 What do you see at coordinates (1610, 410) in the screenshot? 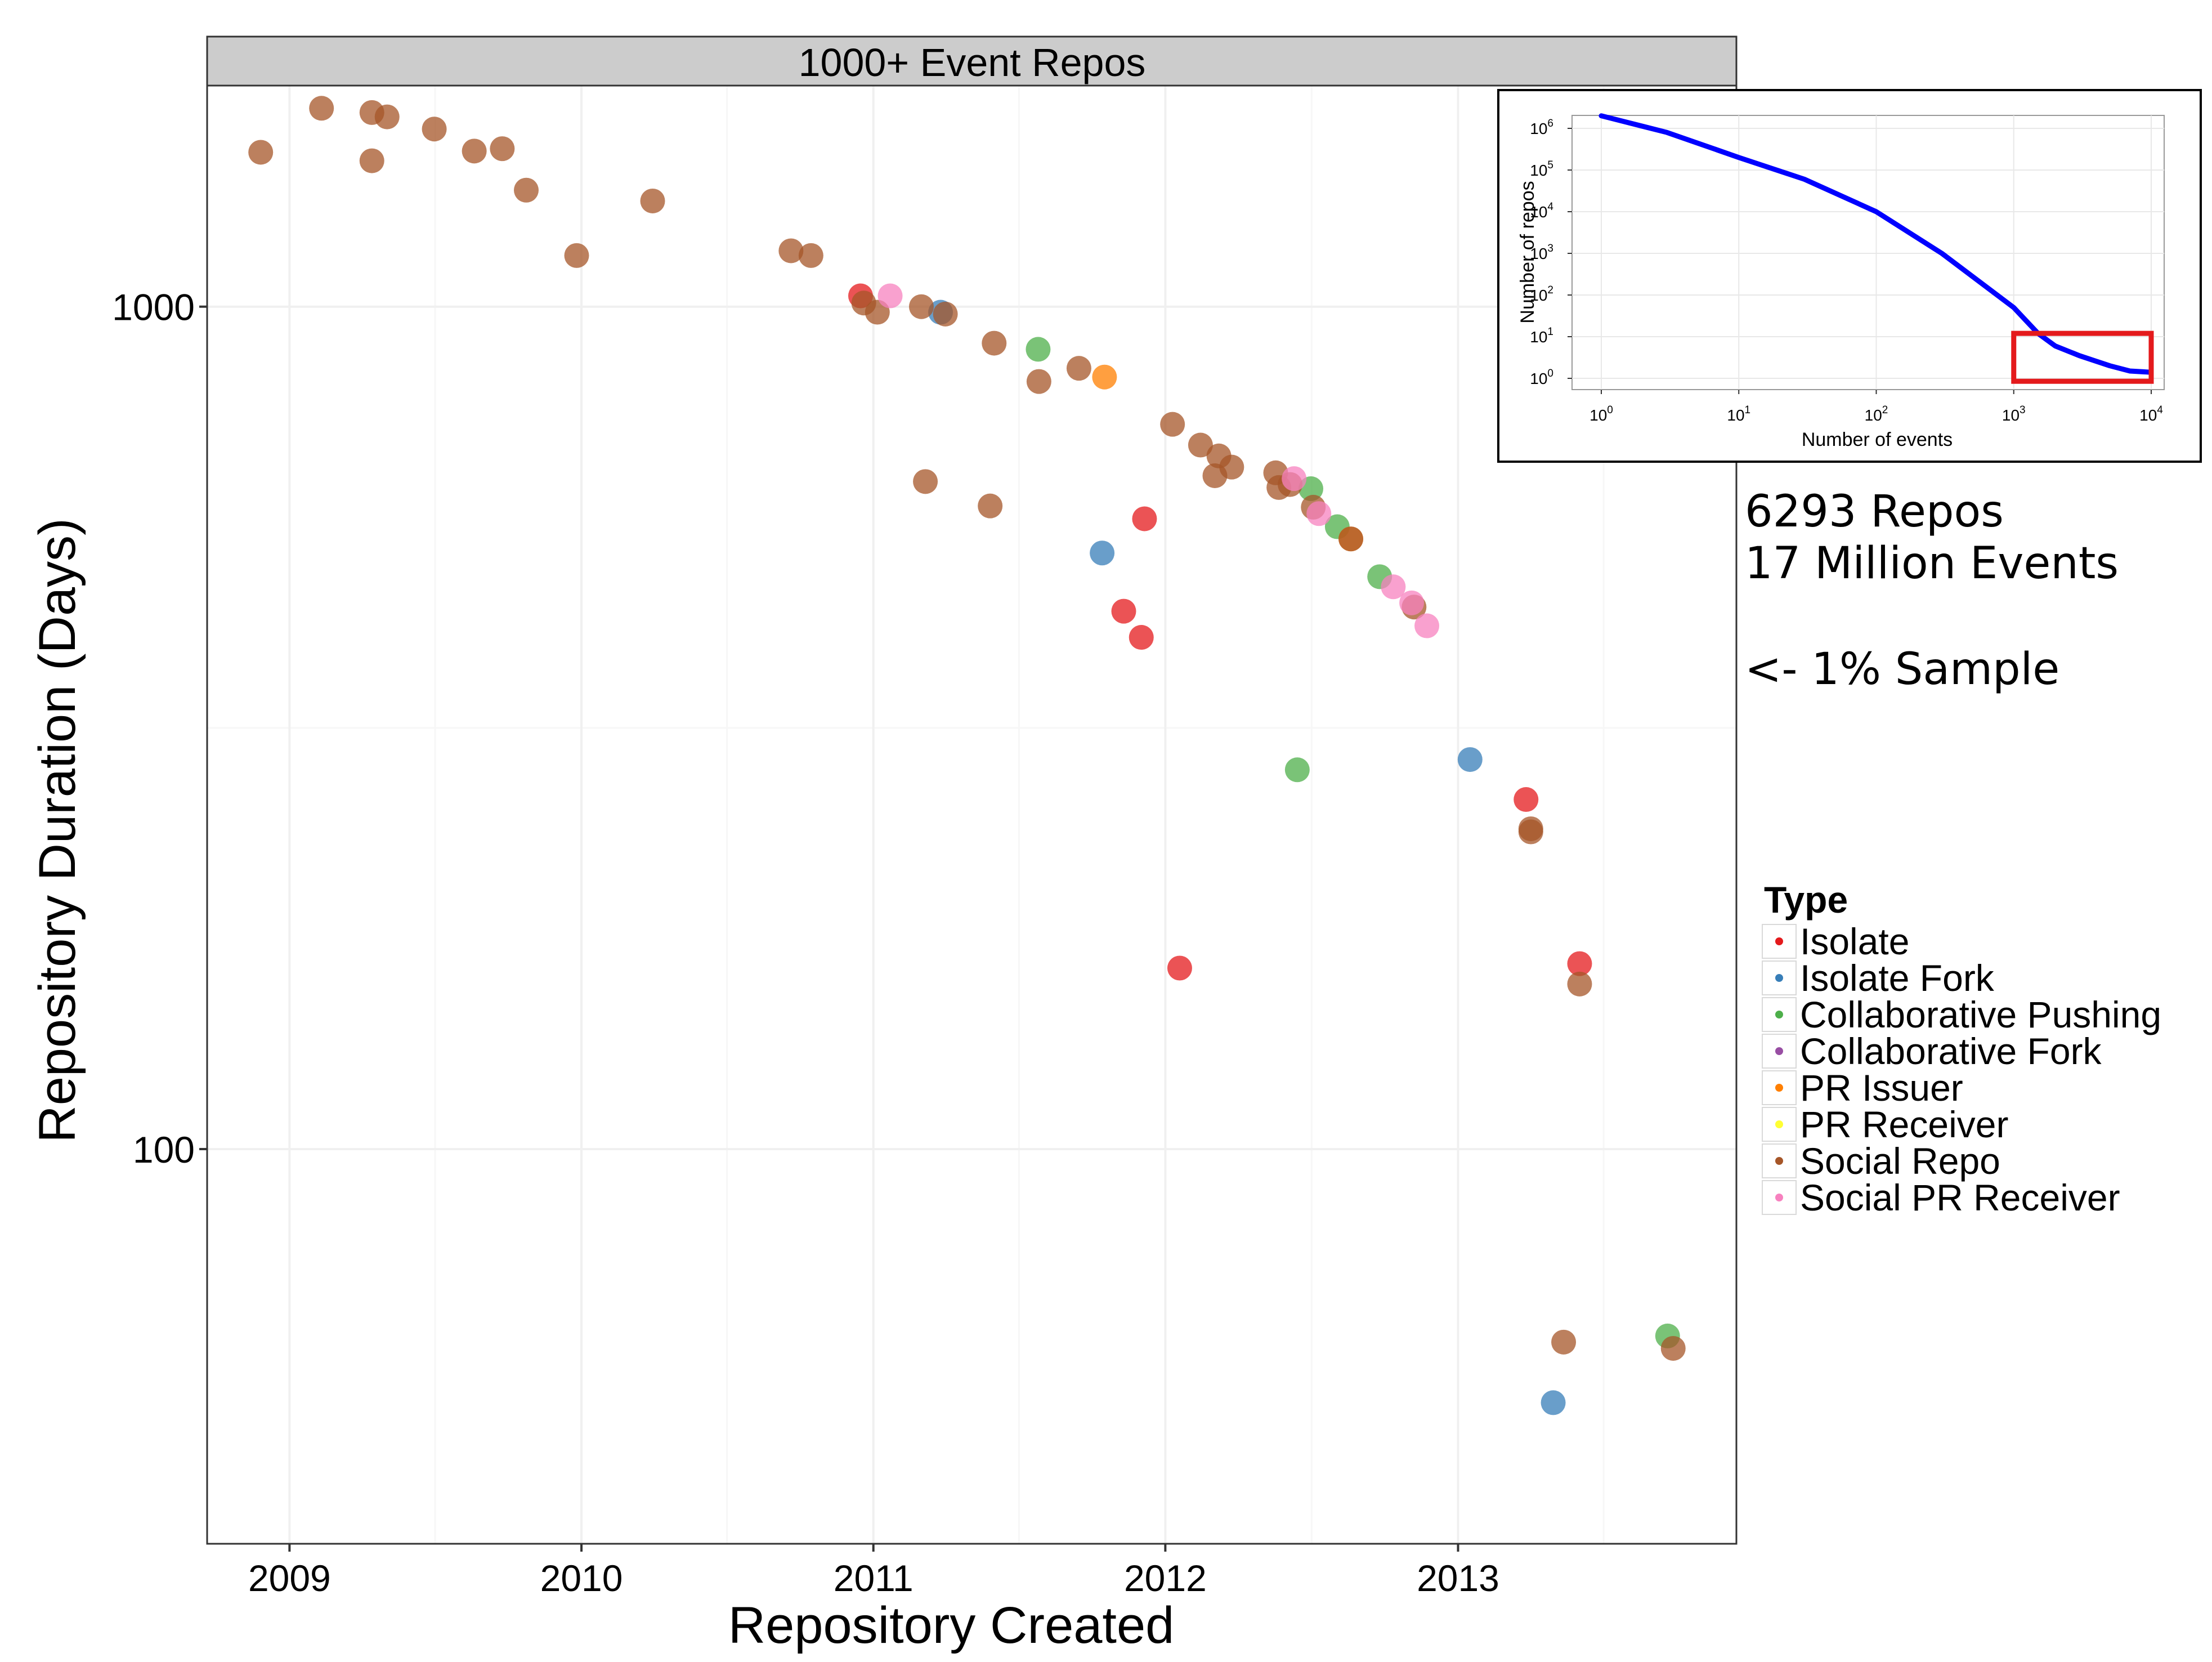
I see `inset-x-tick-exponent: 0` at bounding box center [1610, 410].